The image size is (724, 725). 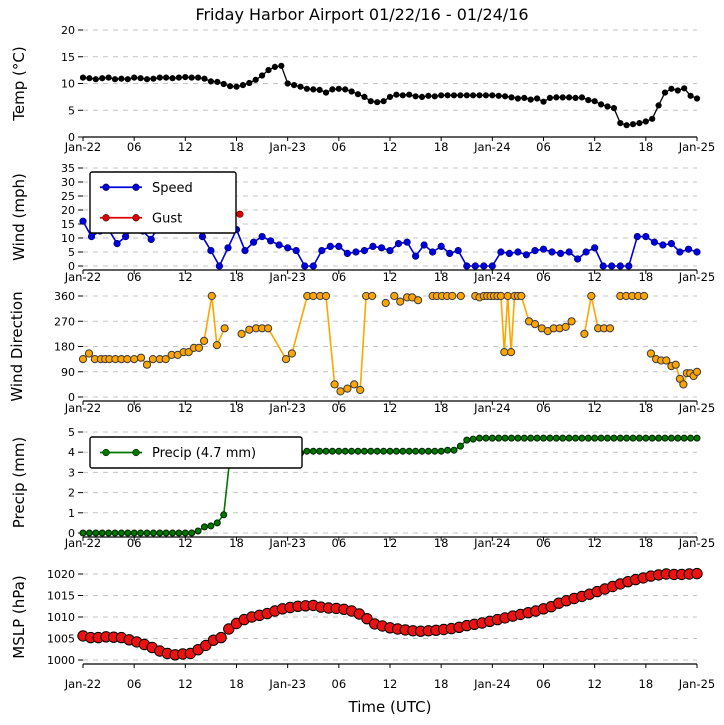 I want to click on y-axis-label: Wind (mph), so click(x=19, y=217).